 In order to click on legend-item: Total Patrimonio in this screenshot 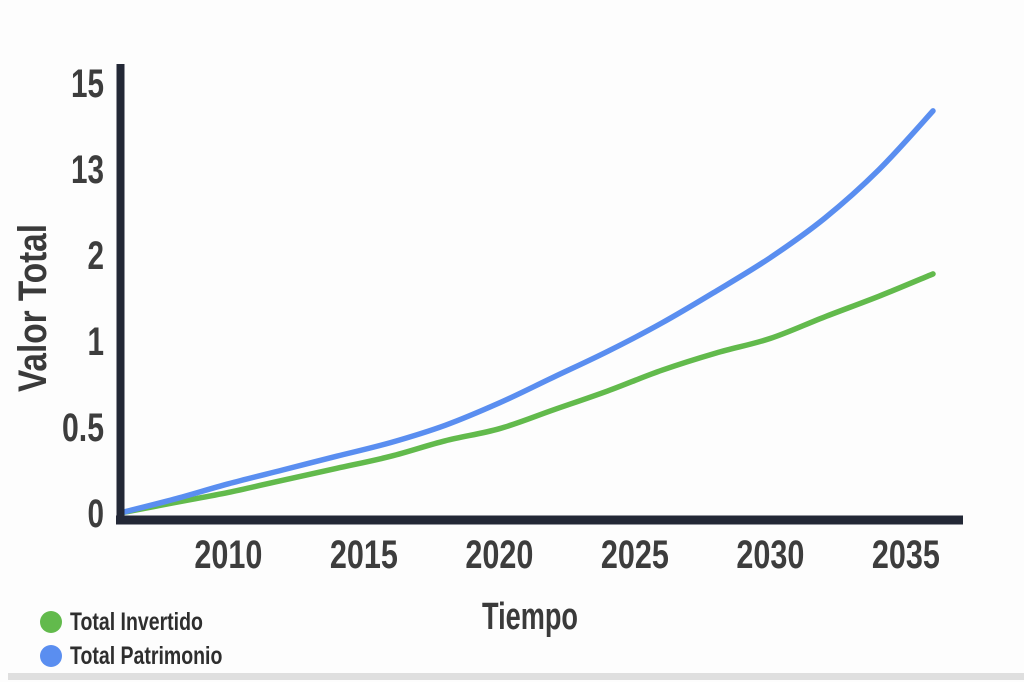, I will do `click(152, 656)`.